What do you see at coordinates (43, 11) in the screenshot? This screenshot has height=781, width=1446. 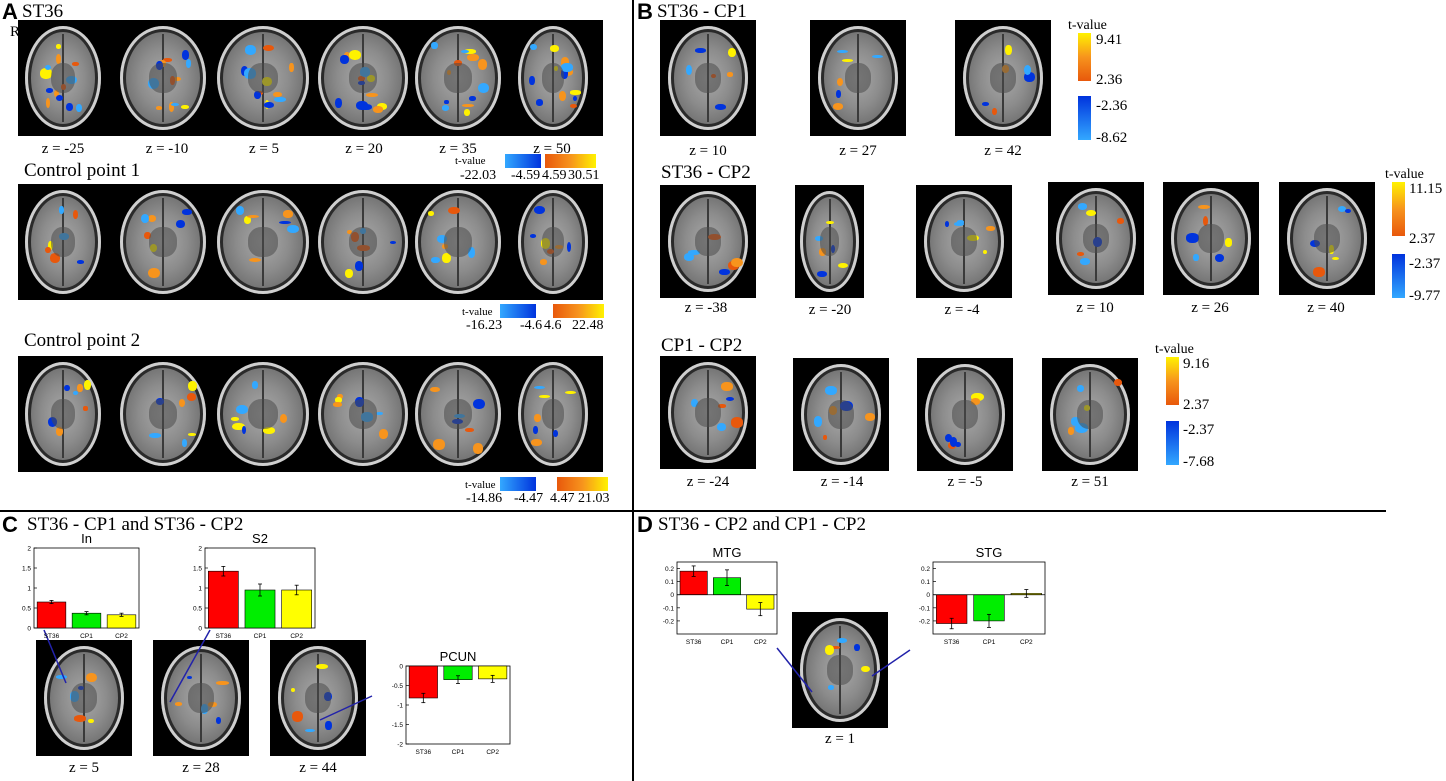 I see `panel-a-row1-title: ST36` at bounding box center [43, 11].